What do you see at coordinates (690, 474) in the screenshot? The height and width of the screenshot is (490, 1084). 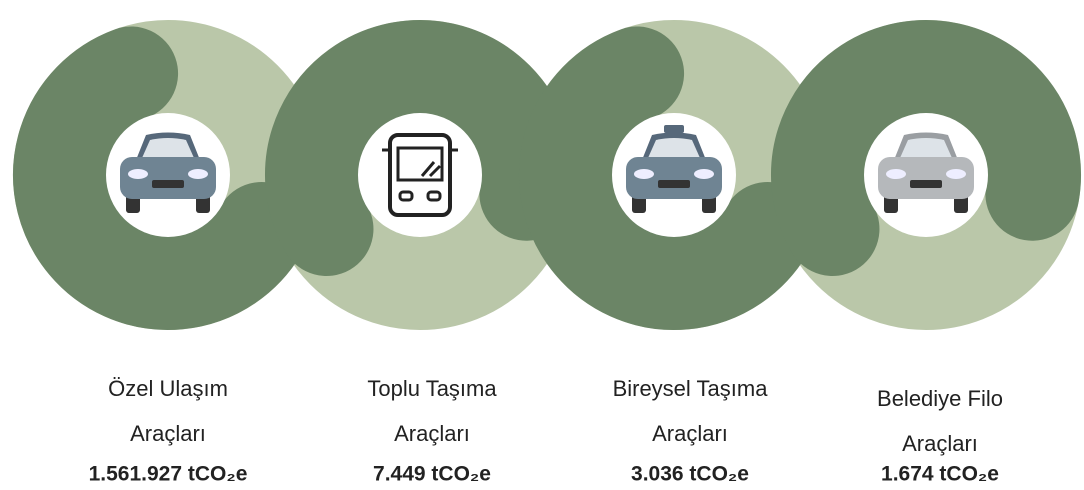 I see `item-value: 3.036 tCO₂e` at bounding box center [690, 474].